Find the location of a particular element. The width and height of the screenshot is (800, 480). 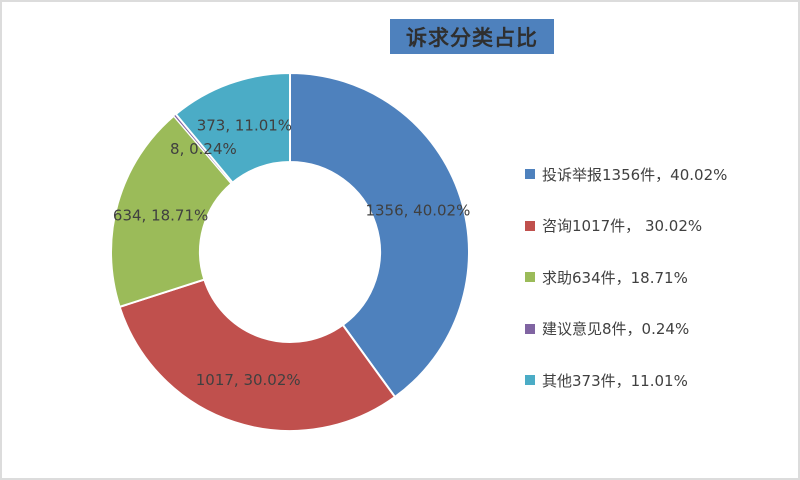

legend-item-咨询: 咨询1017件， 30.02% is located at coordinates (626, 226).